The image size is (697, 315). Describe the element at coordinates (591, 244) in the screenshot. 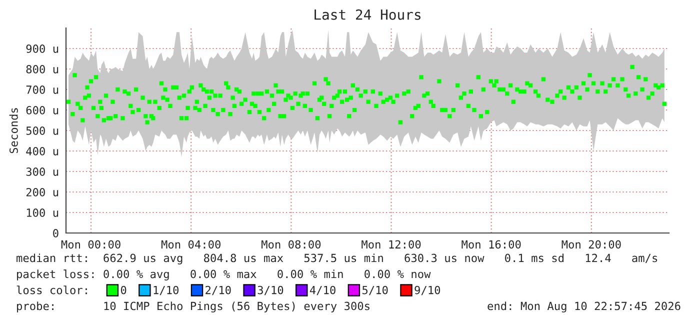

I see `x-tick-label: Mon 20:00` at that location.